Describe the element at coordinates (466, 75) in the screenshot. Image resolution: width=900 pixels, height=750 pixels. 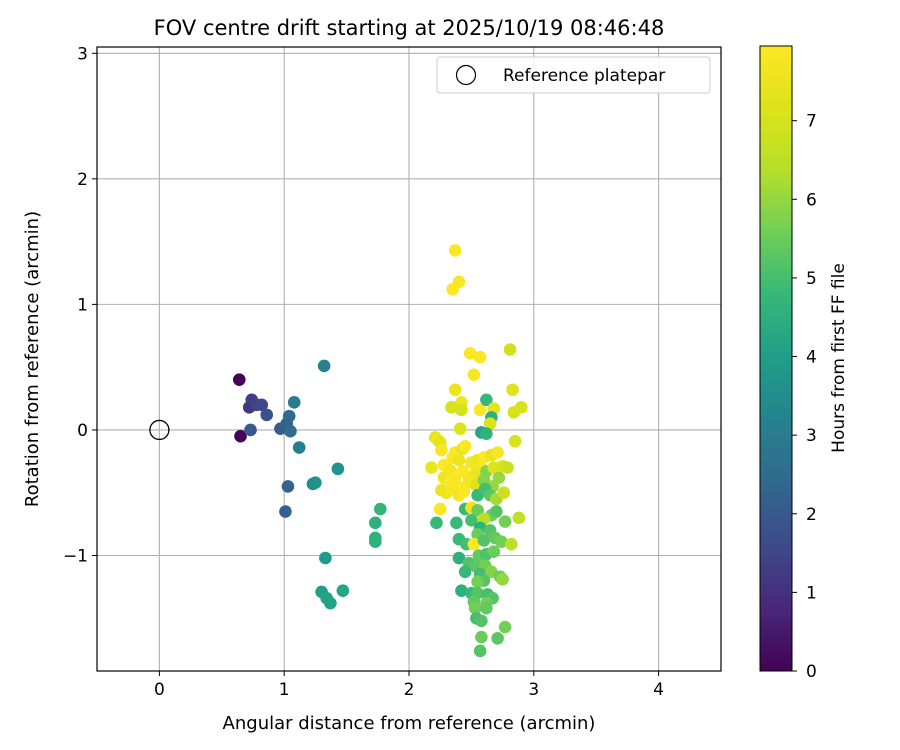
I see `legend-marker-icon` at that location.